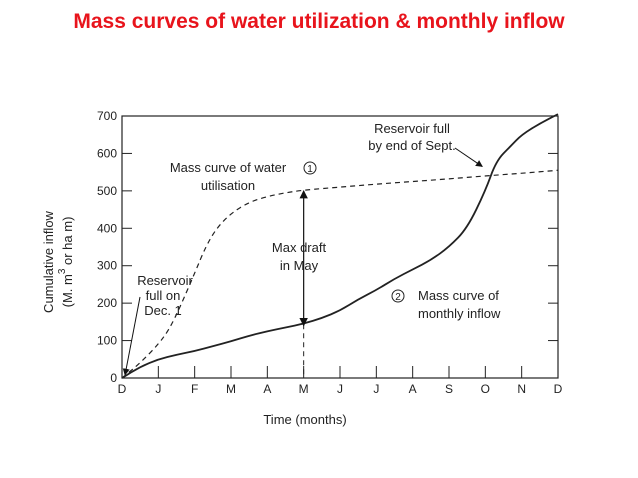 The height and width of the screenshot is (478, 638). I want to click on annot-reservoir-full-sept-line2: by end of Sept., so click(411, 145).